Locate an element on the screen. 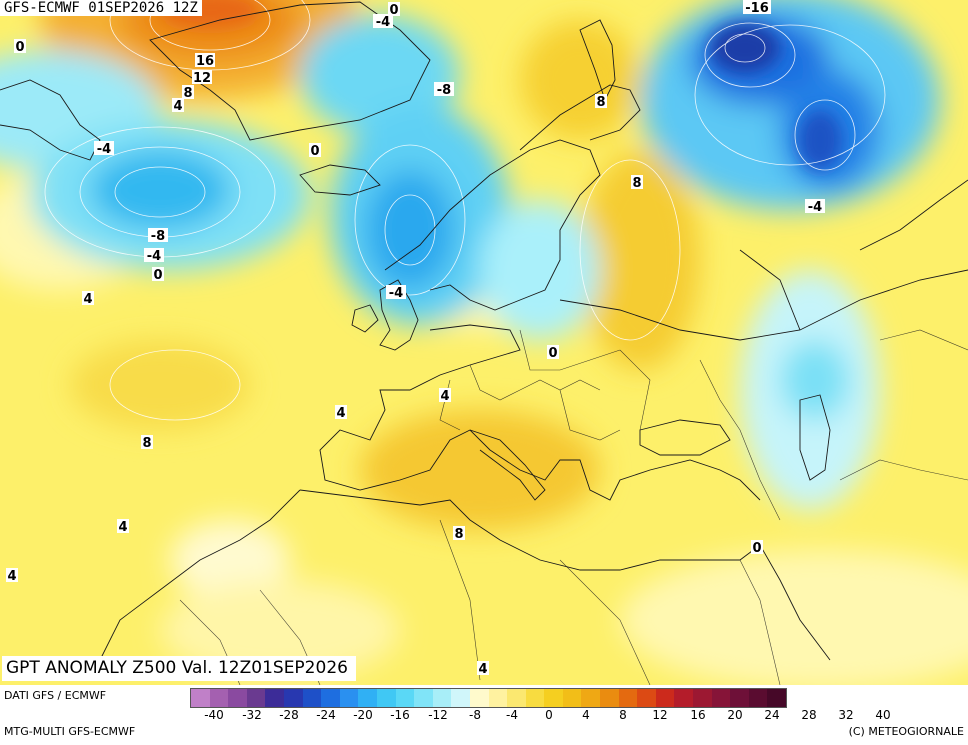  color-scale-tick: 32 is located at coordinates (846, 715).